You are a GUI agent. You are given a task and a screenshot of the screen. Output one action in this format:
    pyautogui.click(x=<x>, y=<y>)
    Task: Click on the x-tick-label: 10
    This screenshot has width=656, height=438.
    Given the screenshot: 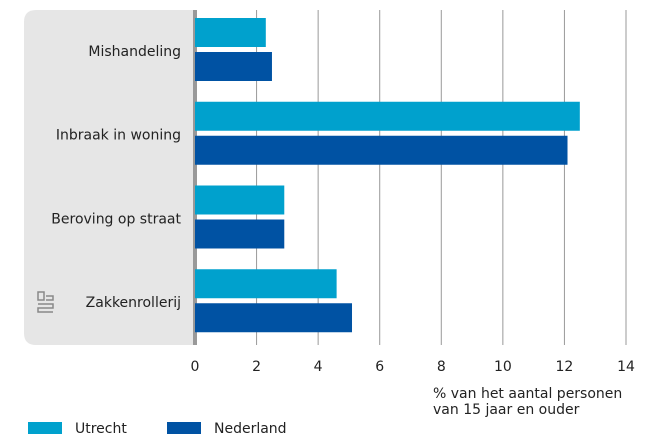 What is the action you would take?
    pyautogui.click(x=503, y=367)
    